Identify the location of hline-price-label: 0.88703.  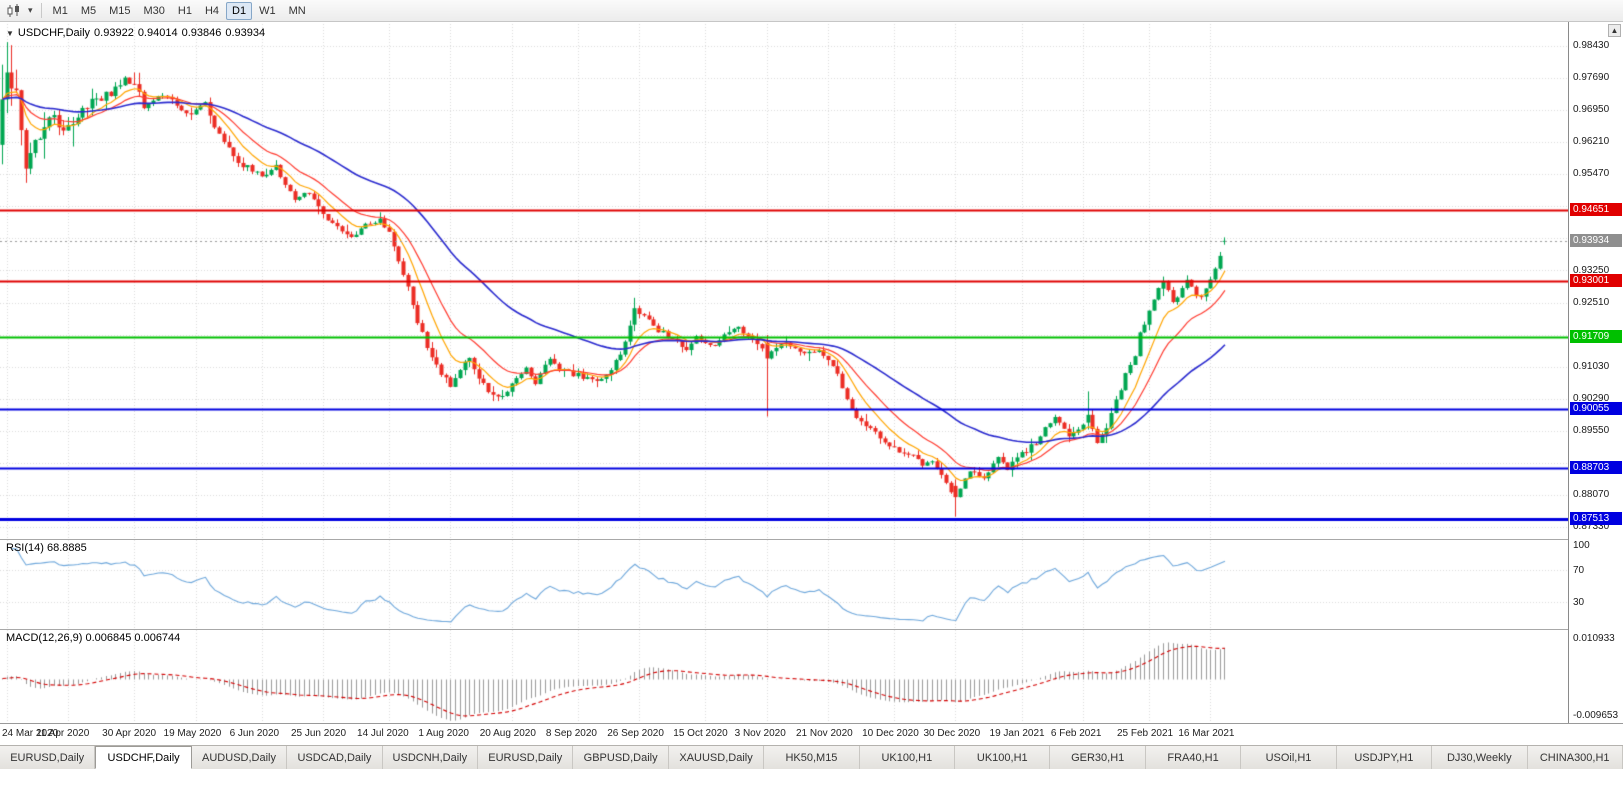
(1596, 467).